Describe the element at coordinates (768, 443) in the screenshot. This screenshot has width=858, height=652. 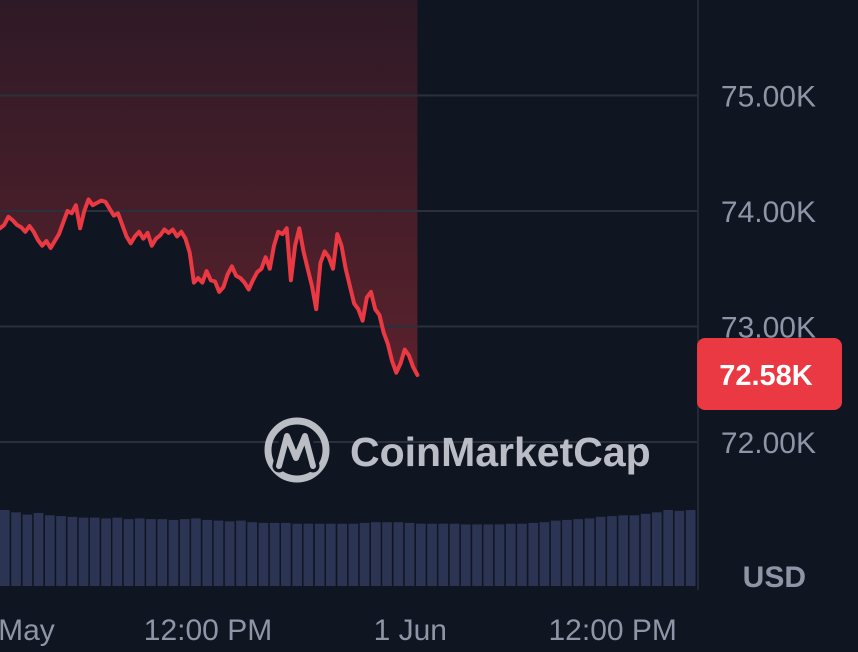
I see `y-tick-label: 72.00K` at that location.